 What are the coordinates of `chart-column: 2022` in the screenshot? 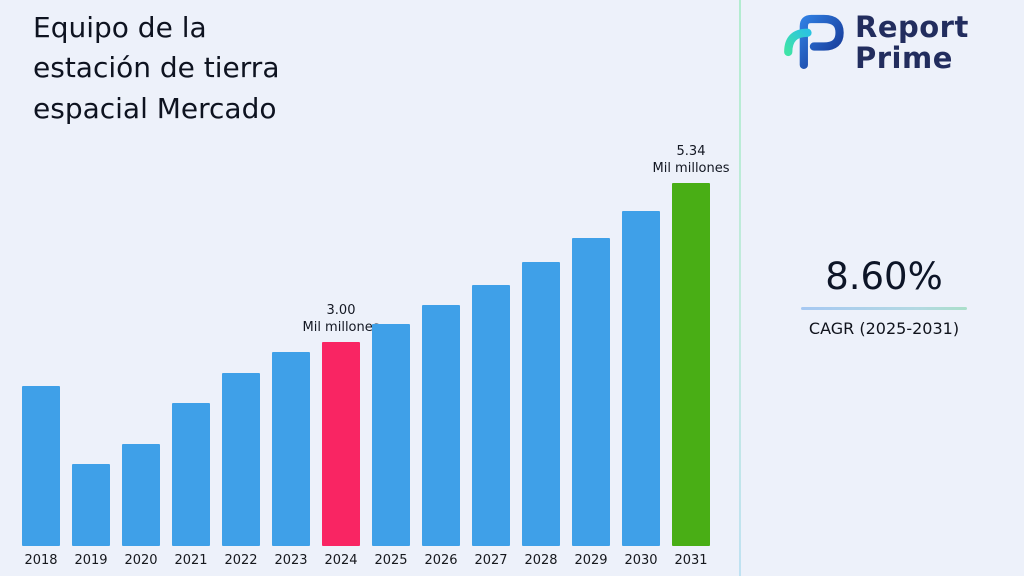 It's located at (241, 470).